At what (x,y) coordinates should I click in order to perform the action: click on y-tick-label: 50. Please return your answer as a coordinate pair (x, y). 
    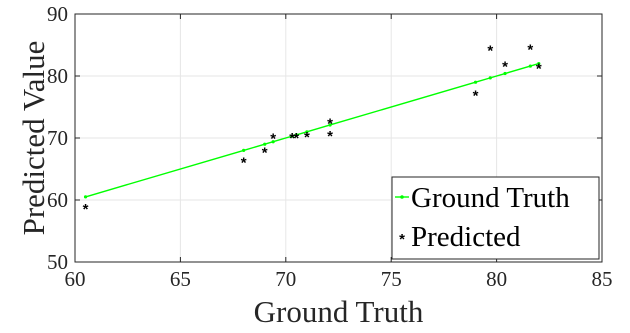
    Looking at the image, I should click on (57, 262).